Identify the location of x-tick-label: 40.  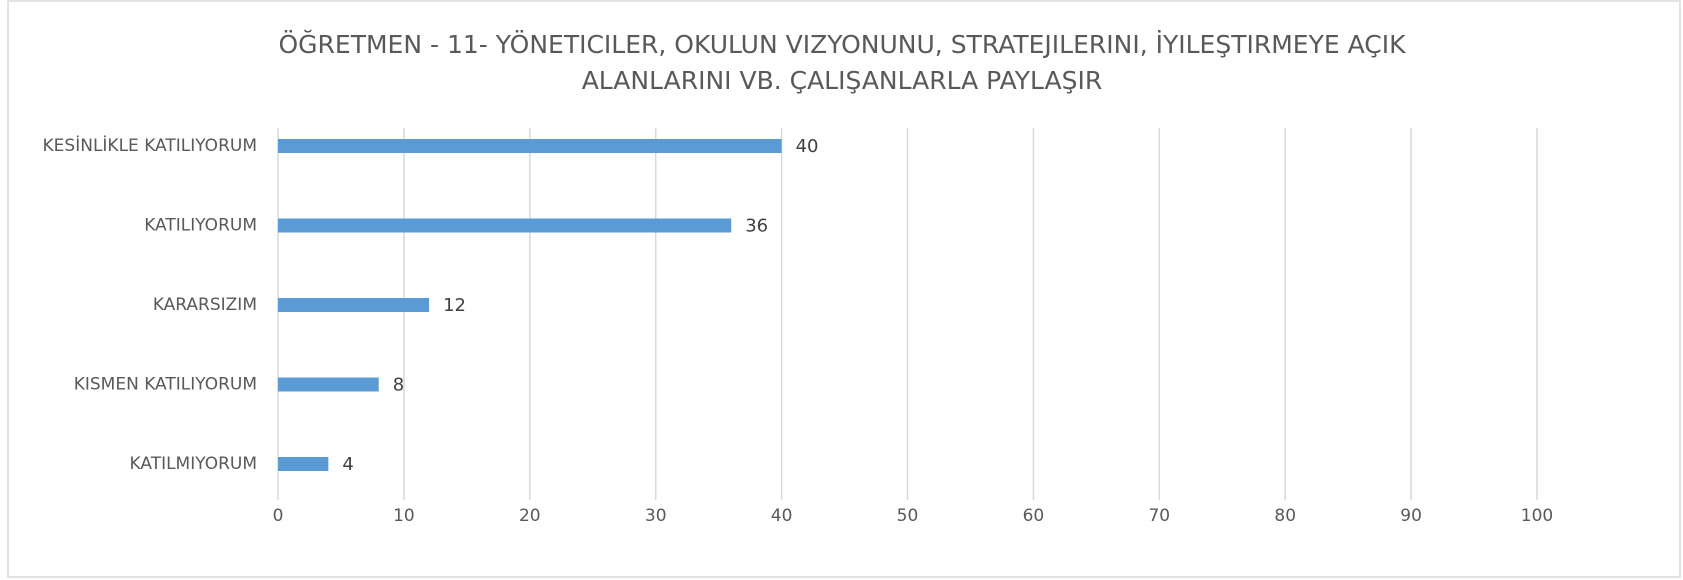
(782, 516).